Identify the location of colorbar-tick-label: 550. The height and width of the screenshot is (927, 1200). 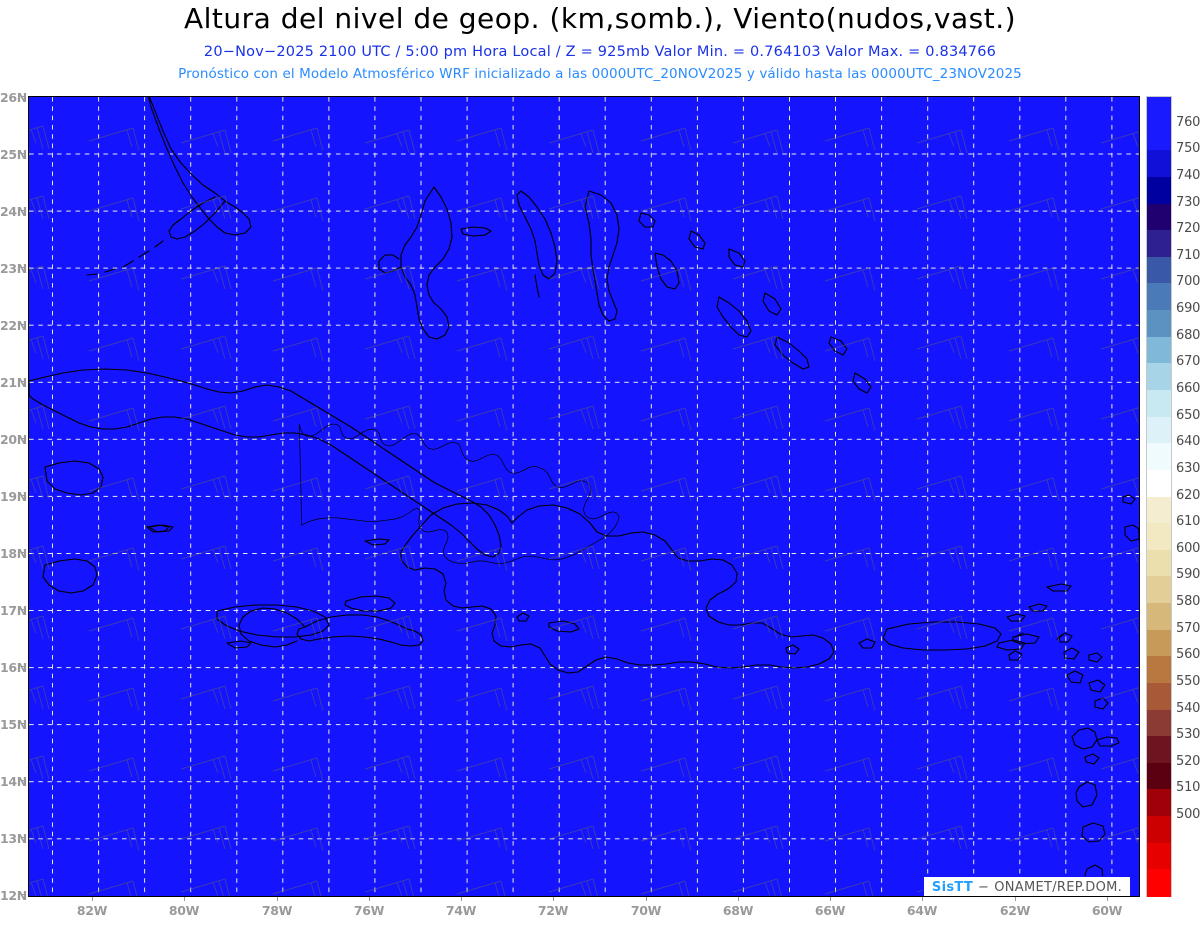
(1188, 681).